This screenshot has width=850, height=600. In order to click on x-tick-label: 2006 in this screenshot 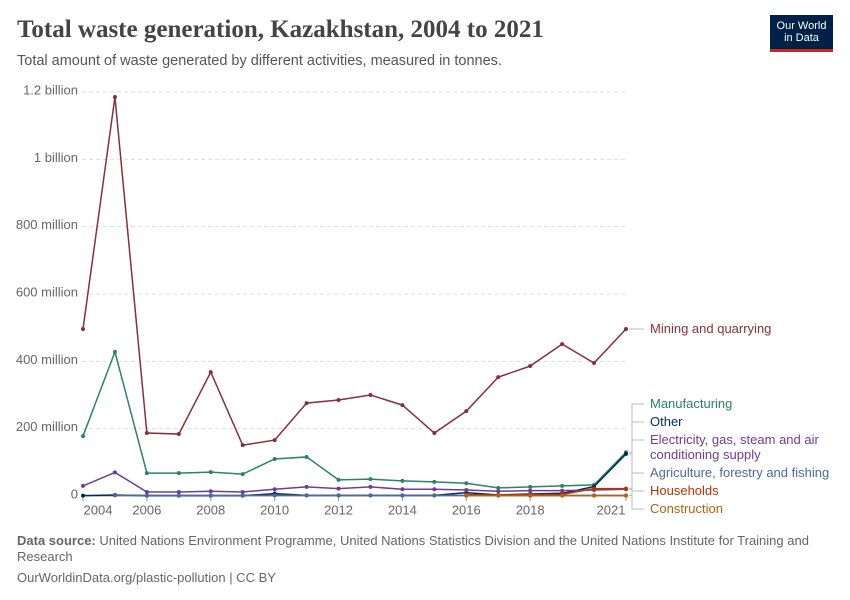, I will do `click(146, 509)`.